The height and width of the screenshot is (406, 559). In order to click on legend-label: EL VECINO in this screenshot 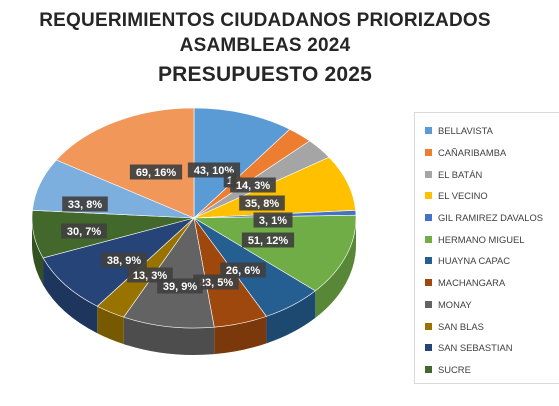, I will do `click(463, 196)`.